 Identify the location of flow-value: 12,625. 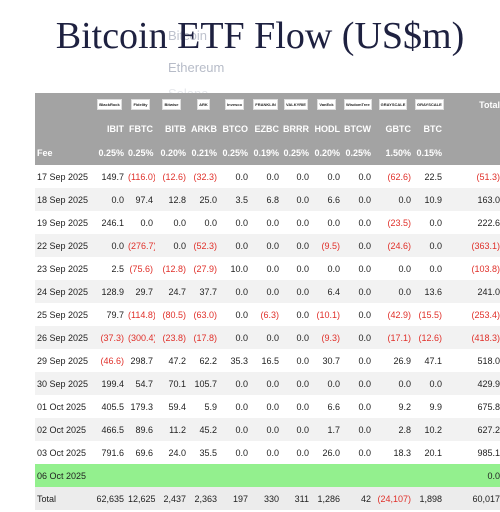
(140, 498).